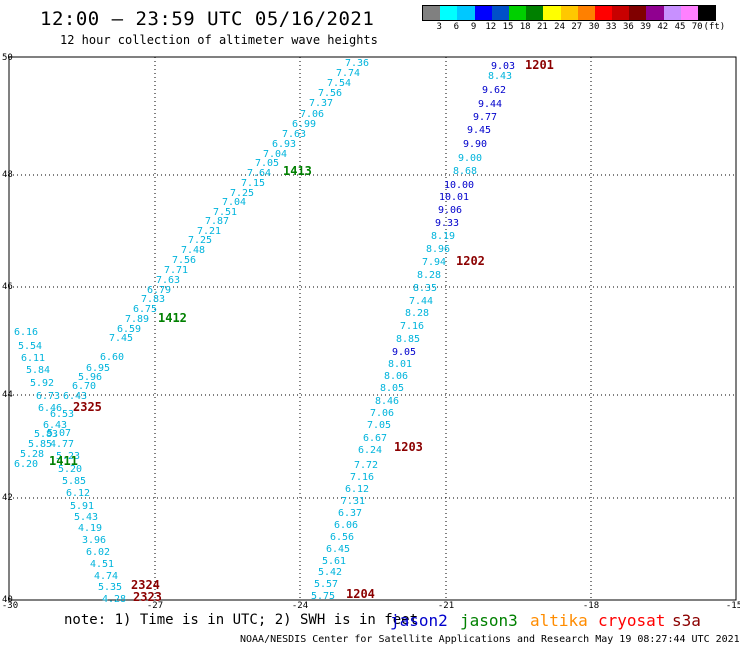 The image size is (740, 650). I want to click on scale-label: 21, so click(542, 27).